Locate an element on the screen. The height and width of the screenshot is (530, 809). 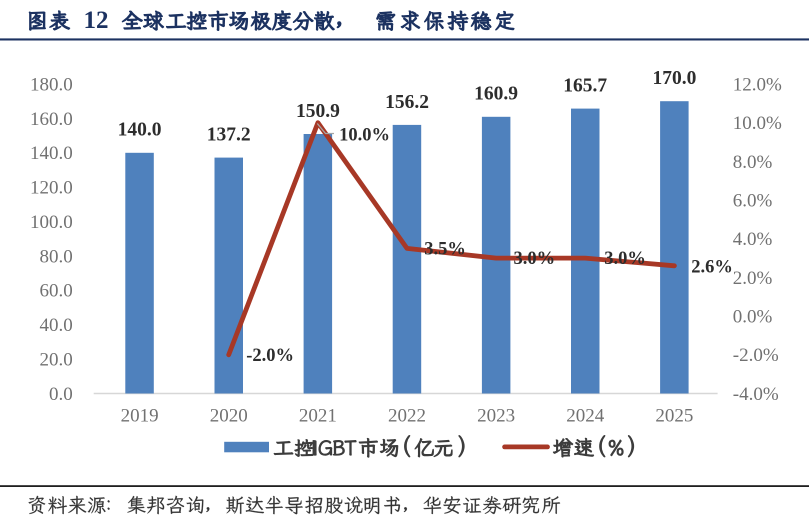
svg-text: 2024 is located at coordinates (585, 415).